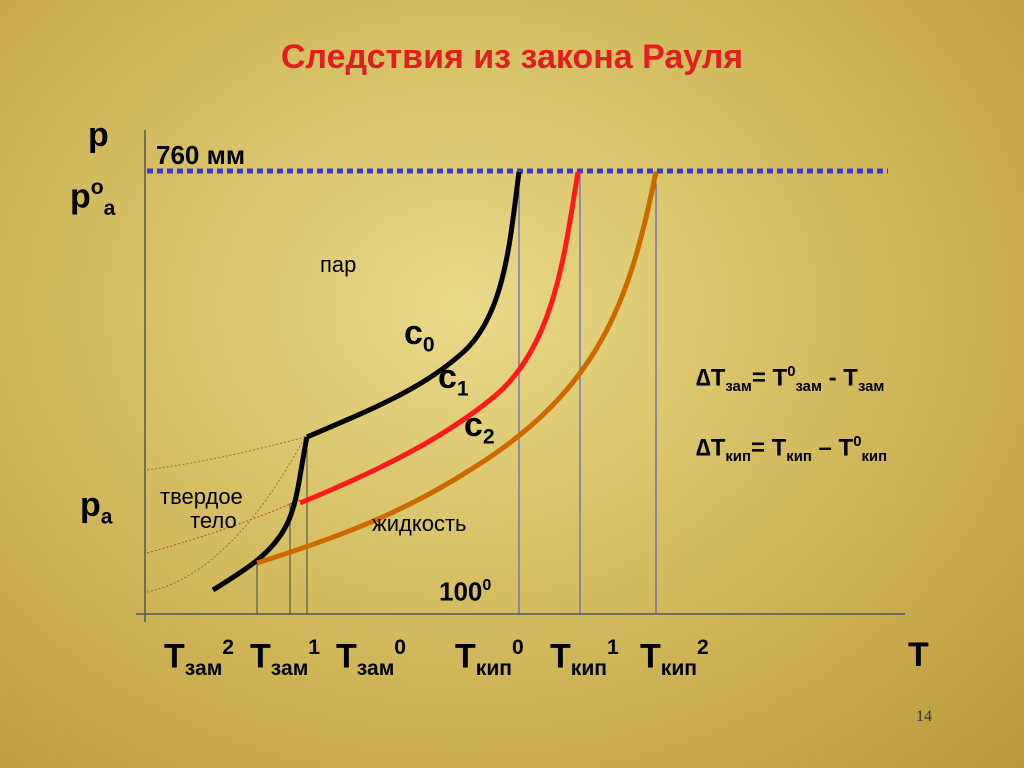 This screenshot has height=768, width=1024. Describe the element at coordinates (512, 57) in the screenshot. I see `slide-title: Следствия из закона Рауля` at that location.